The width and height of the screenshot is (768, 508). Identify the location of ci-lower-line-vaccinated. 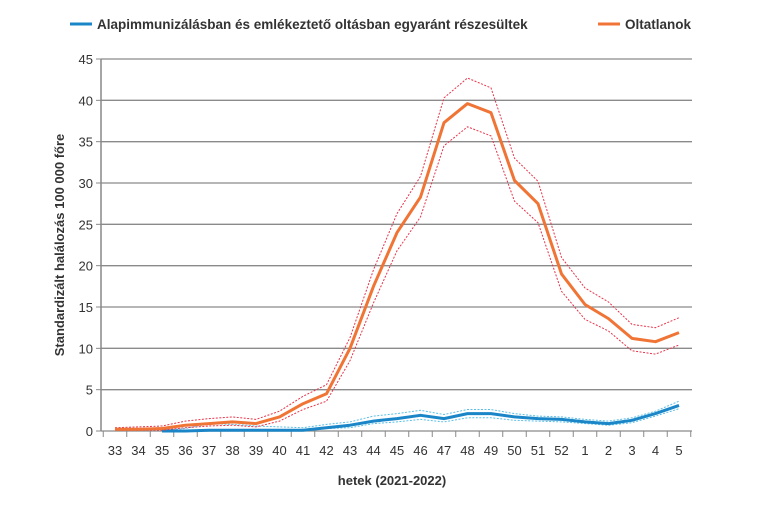
(421, 420).